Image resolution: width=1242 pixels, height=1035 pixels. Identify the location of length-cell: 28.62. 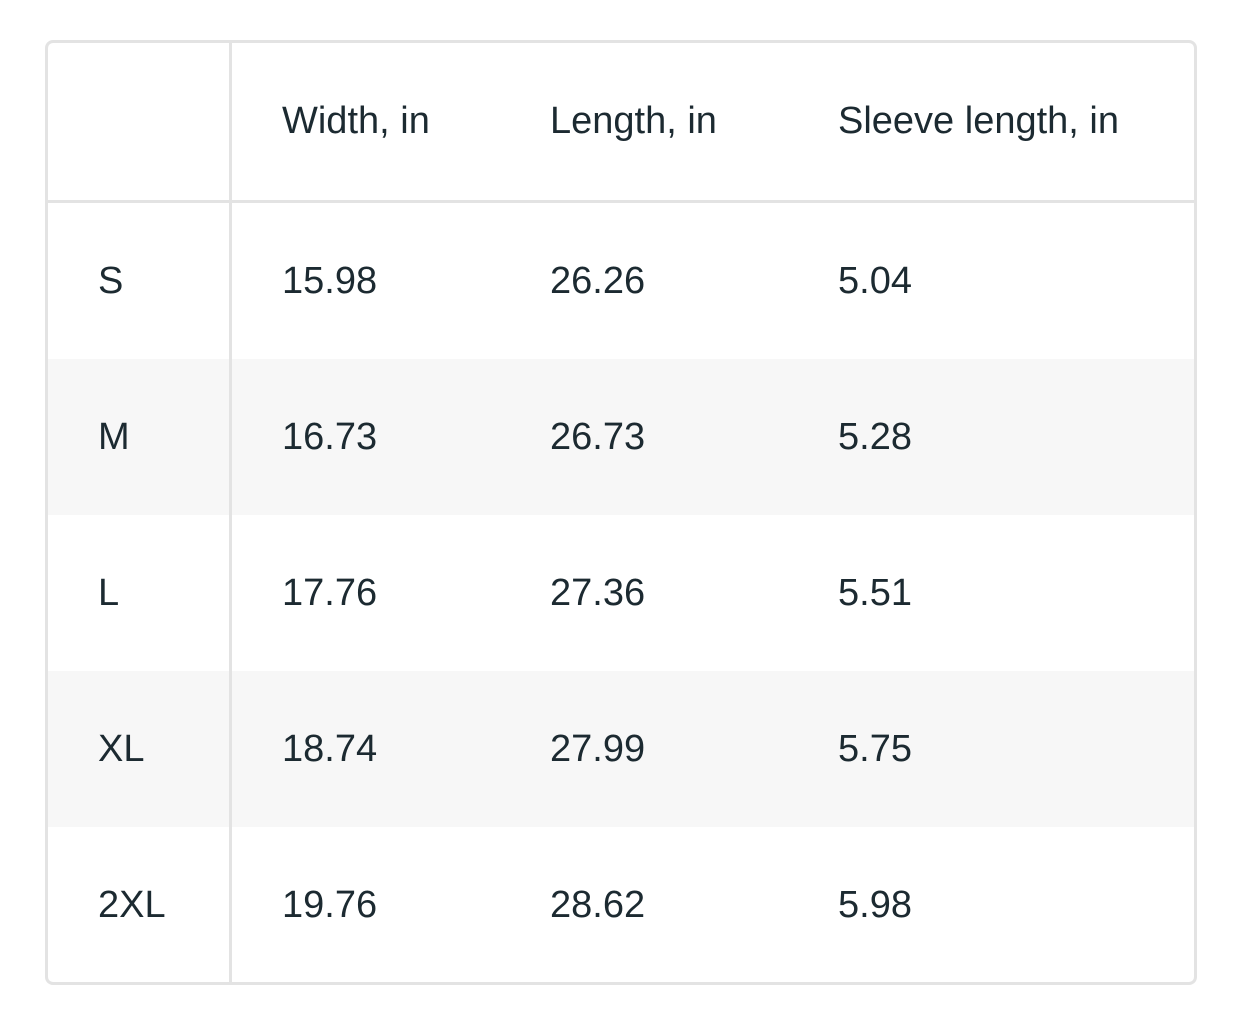
(598, 904).